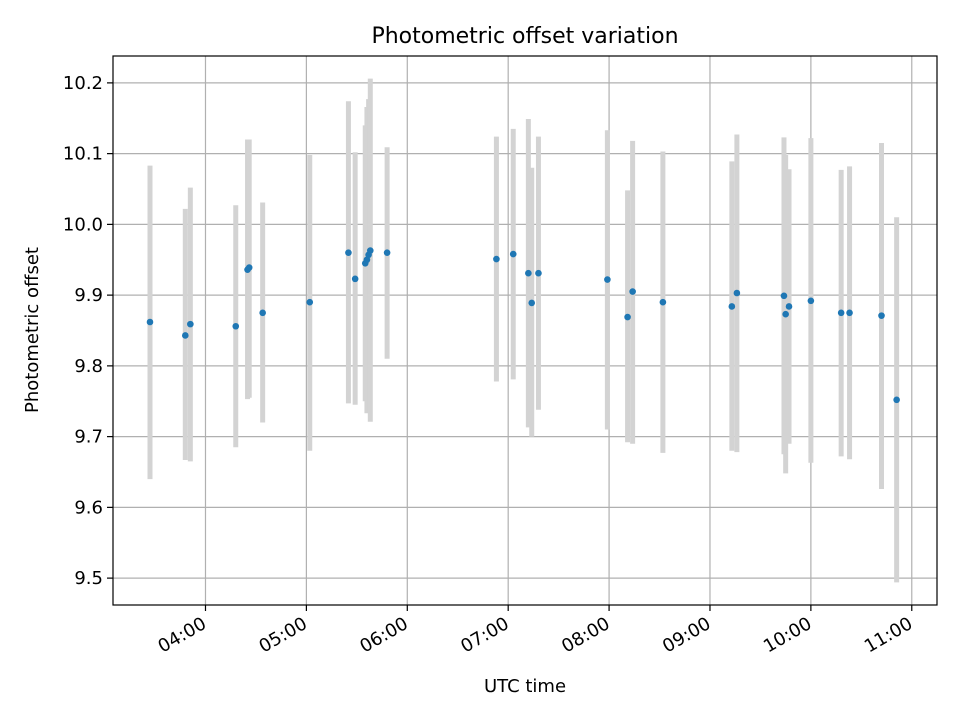 The width and height of the screenshot is (960, 720). Describe the element at coordinates (88, 578) in the screenshot. I see `y-tick-label: 9.5` at that location.